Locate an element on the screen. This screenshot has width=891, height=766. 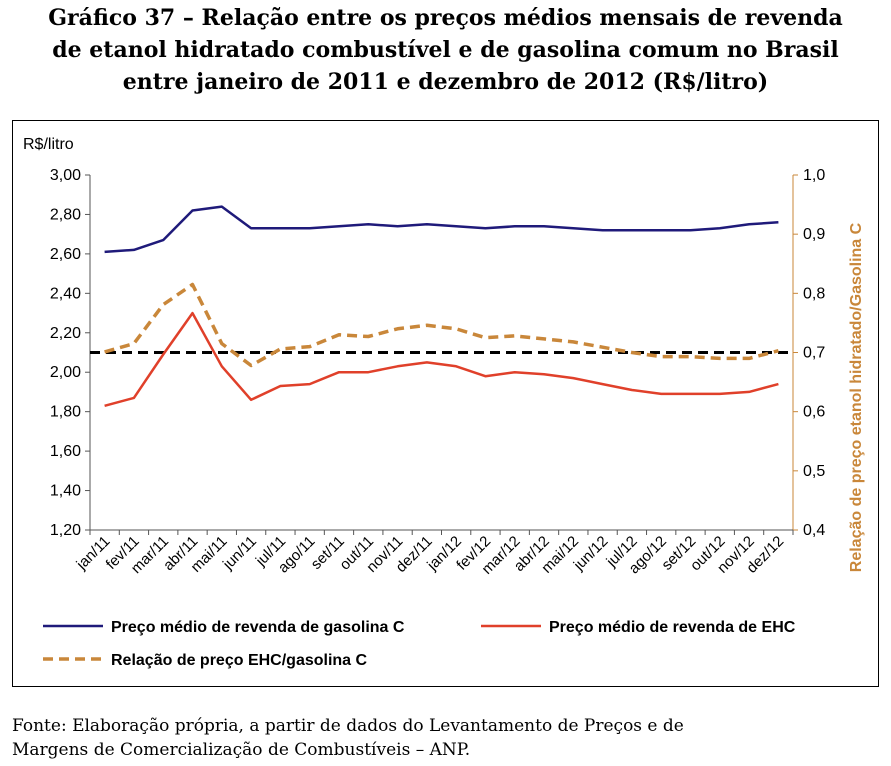
left-tick-label: 2,40 is located at coordinates (65, 293).